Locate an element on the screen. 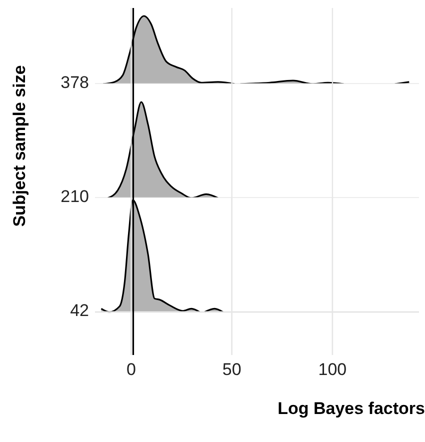  x-axis-title: Log Bayes factors is located at coordinates (351, 409).